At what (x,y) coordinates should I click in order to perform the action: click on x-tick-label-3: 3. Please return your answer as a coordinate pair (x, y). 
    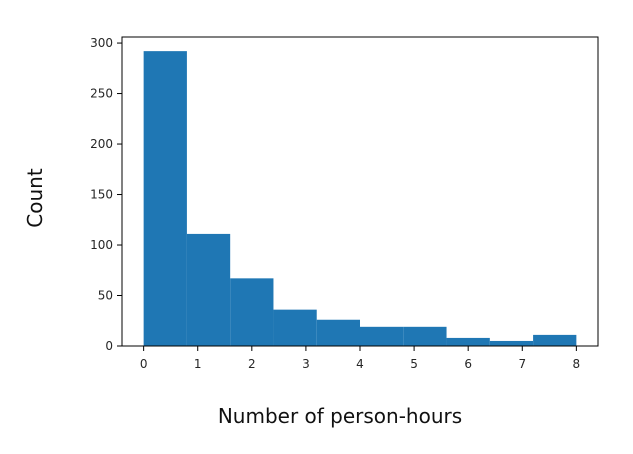
    Looking at the image, I should click on (306, 364).